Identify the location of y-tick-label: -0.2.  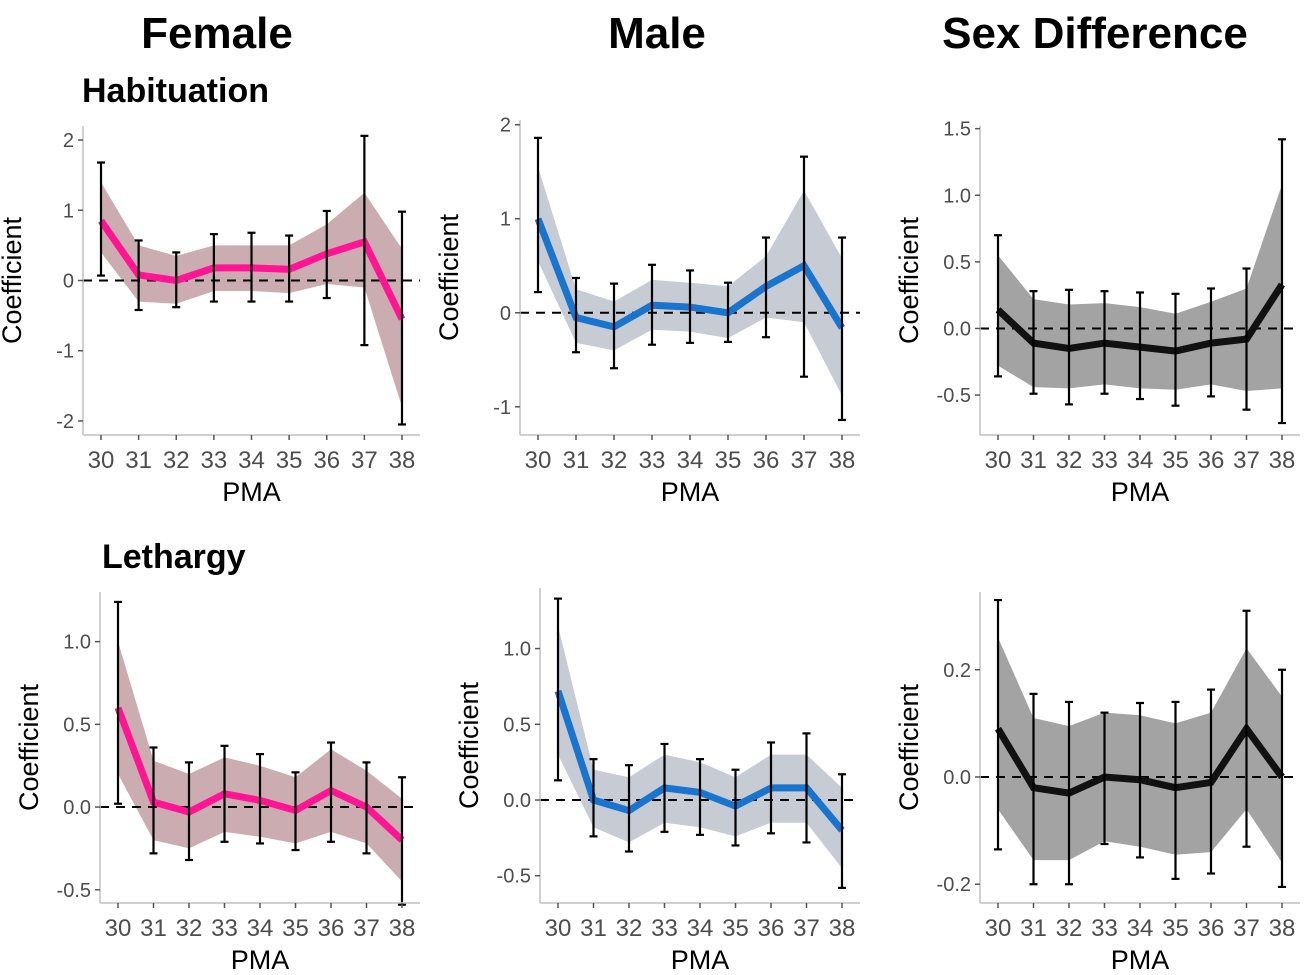
(954, 885).